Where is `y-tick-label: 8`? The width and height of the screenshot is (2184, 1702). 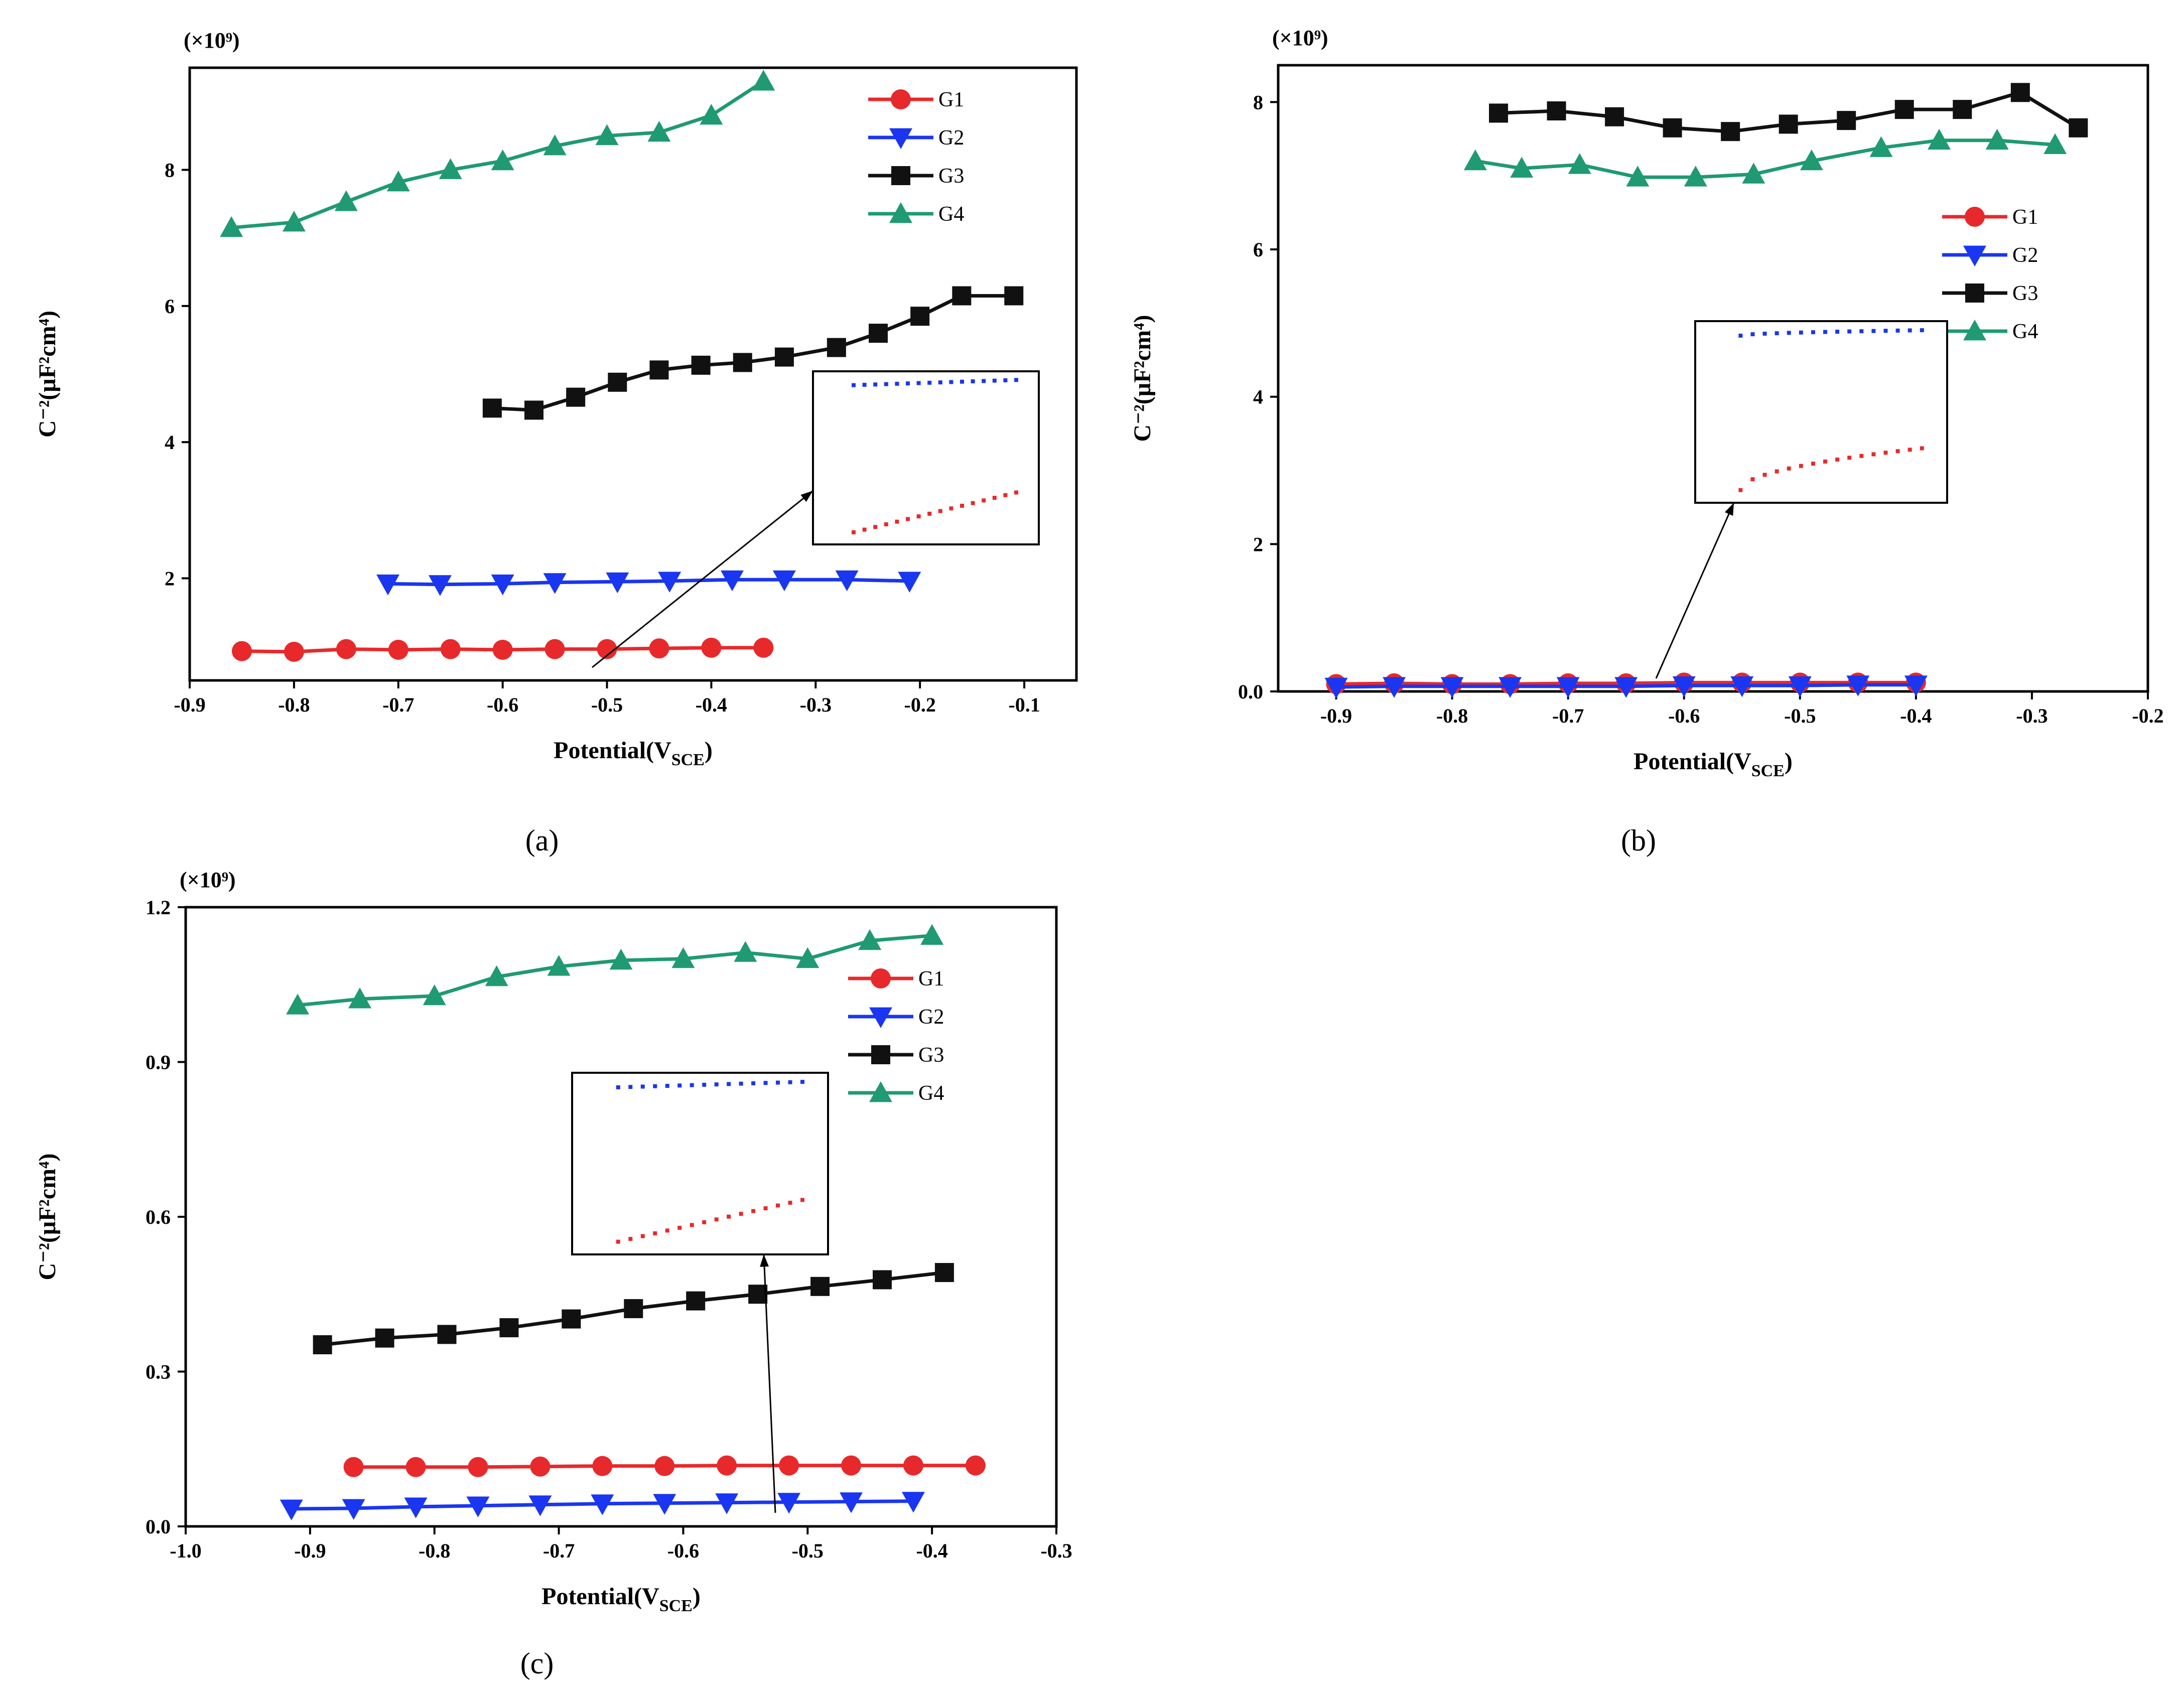
y-tick-label: 8 is located at coordinates (170, 171).